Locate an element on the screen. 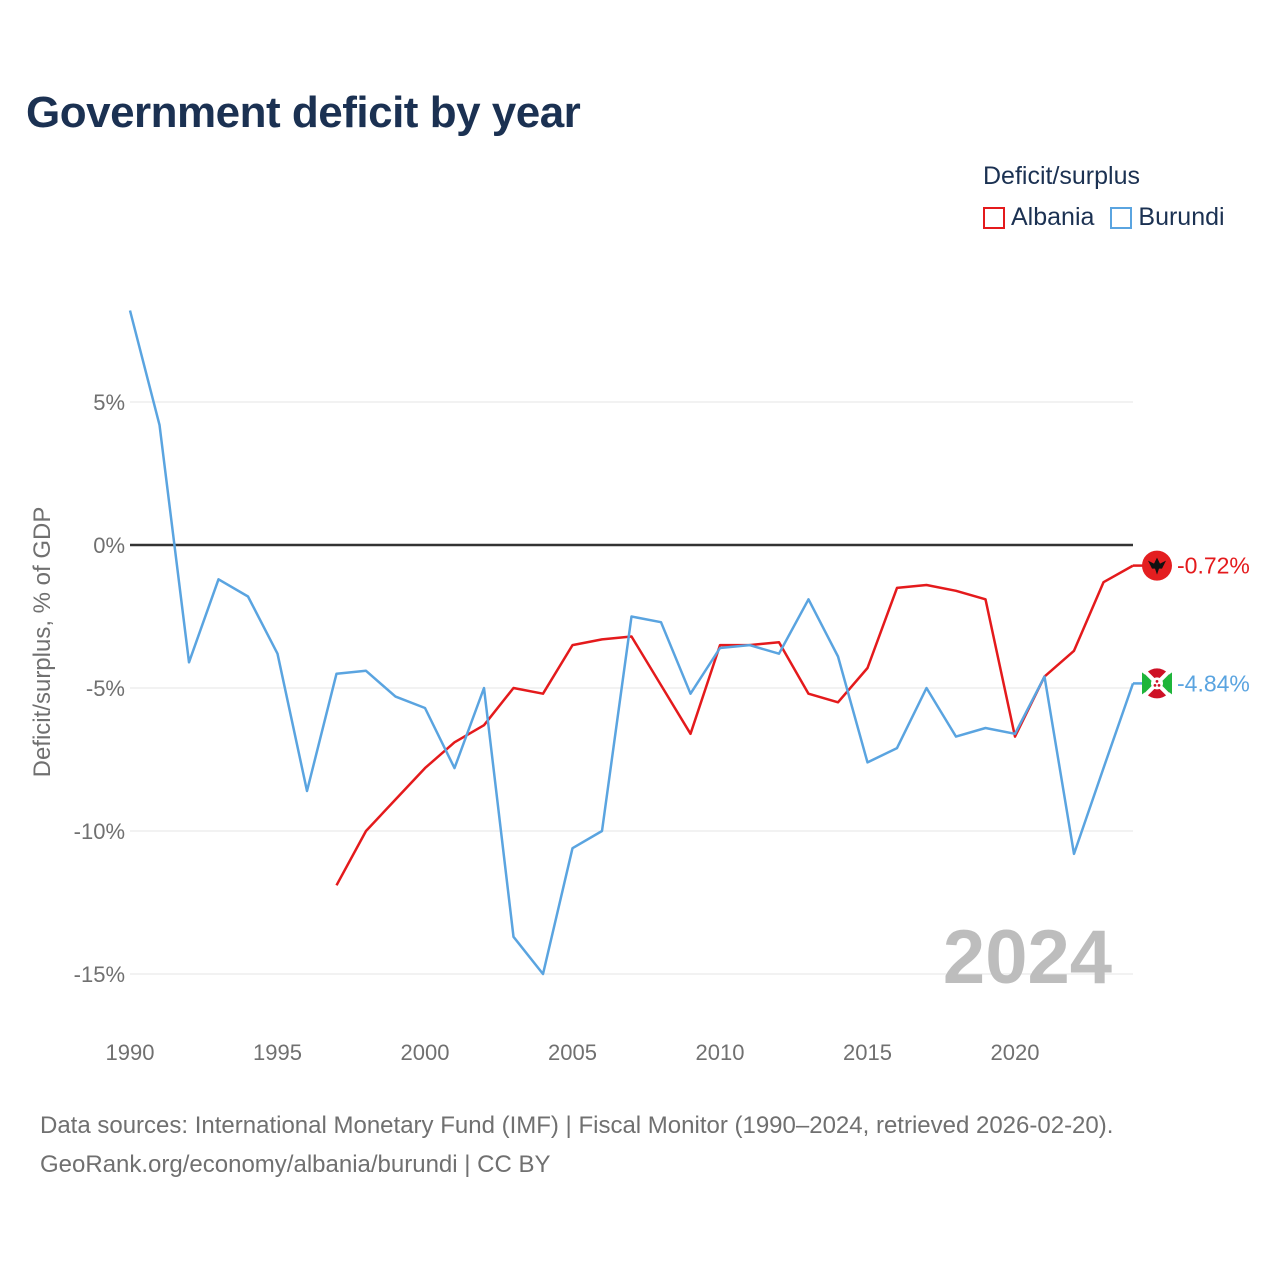 This screenshot has height=1280, width=1280. y-tick-label: -5% is located at coordinates (105, 688).